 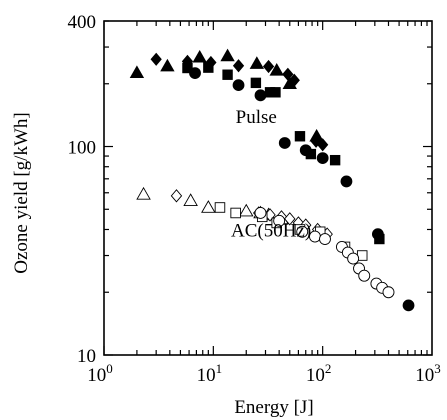 I want to click on y-tick-label: 400, so click(x=82, y=22).